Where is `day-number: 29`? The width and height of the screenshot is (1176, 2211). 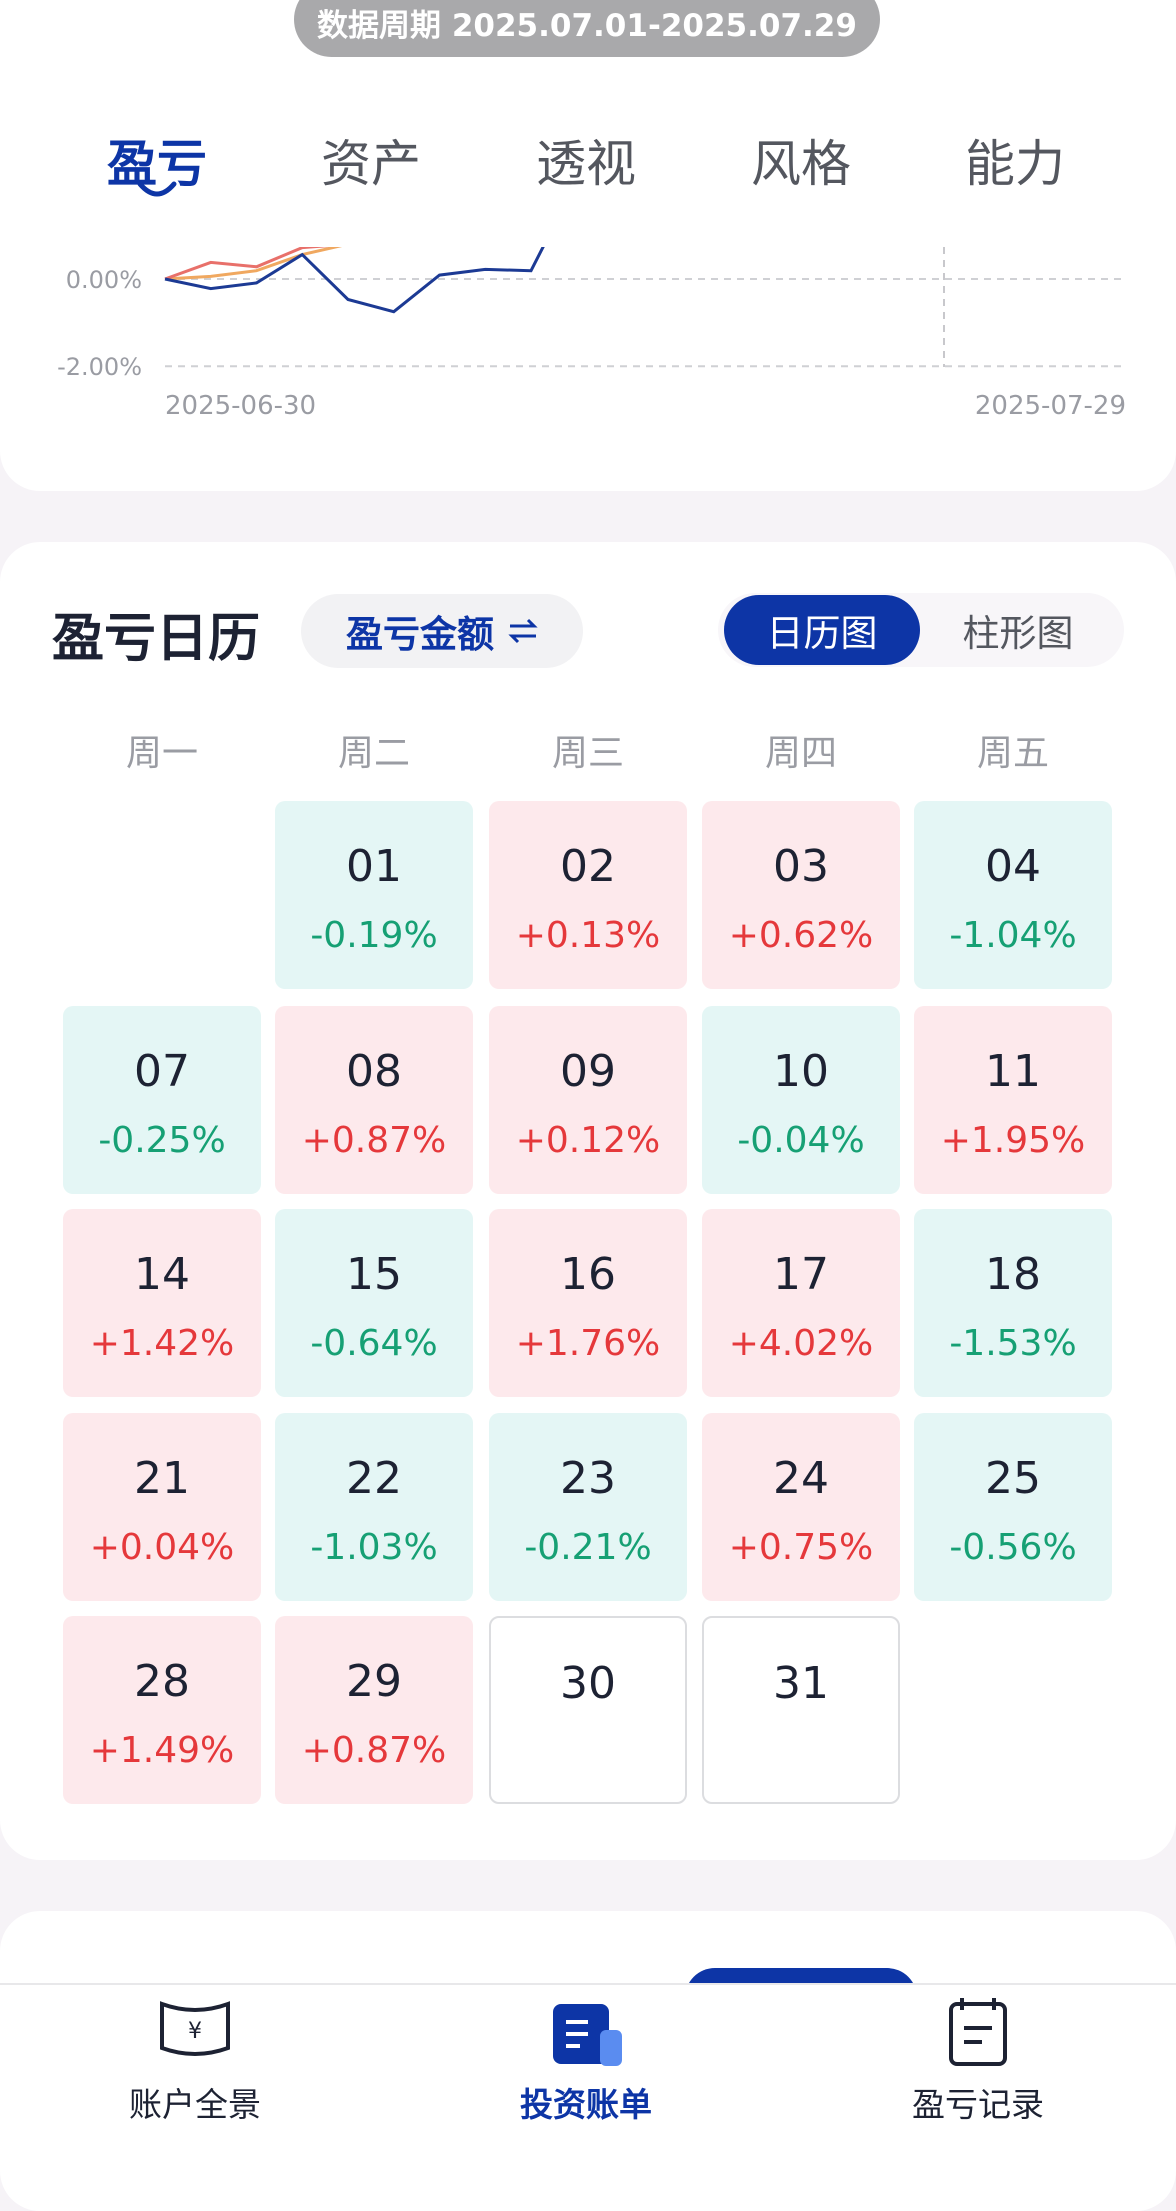
day-number: 29 is located at coordinates (374, 1681).